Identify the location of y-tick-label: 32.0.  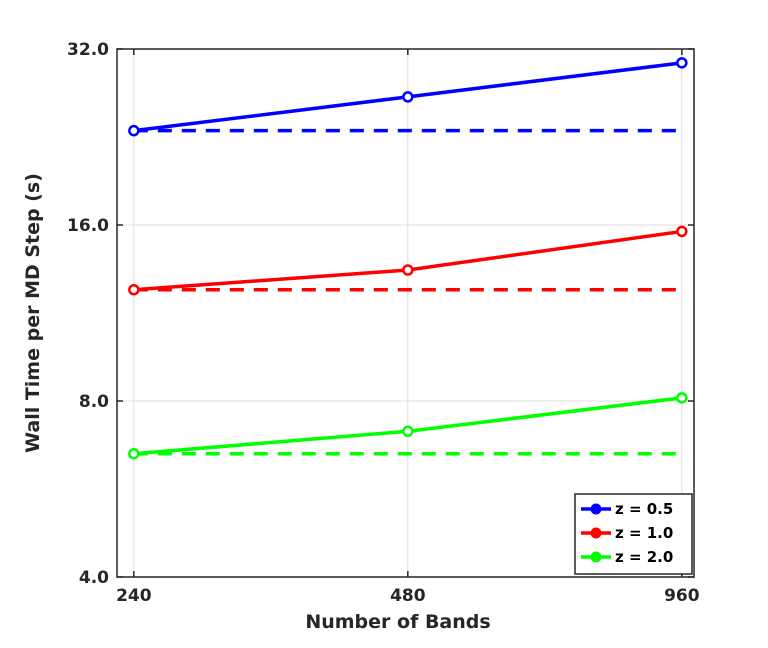
(88, 50).